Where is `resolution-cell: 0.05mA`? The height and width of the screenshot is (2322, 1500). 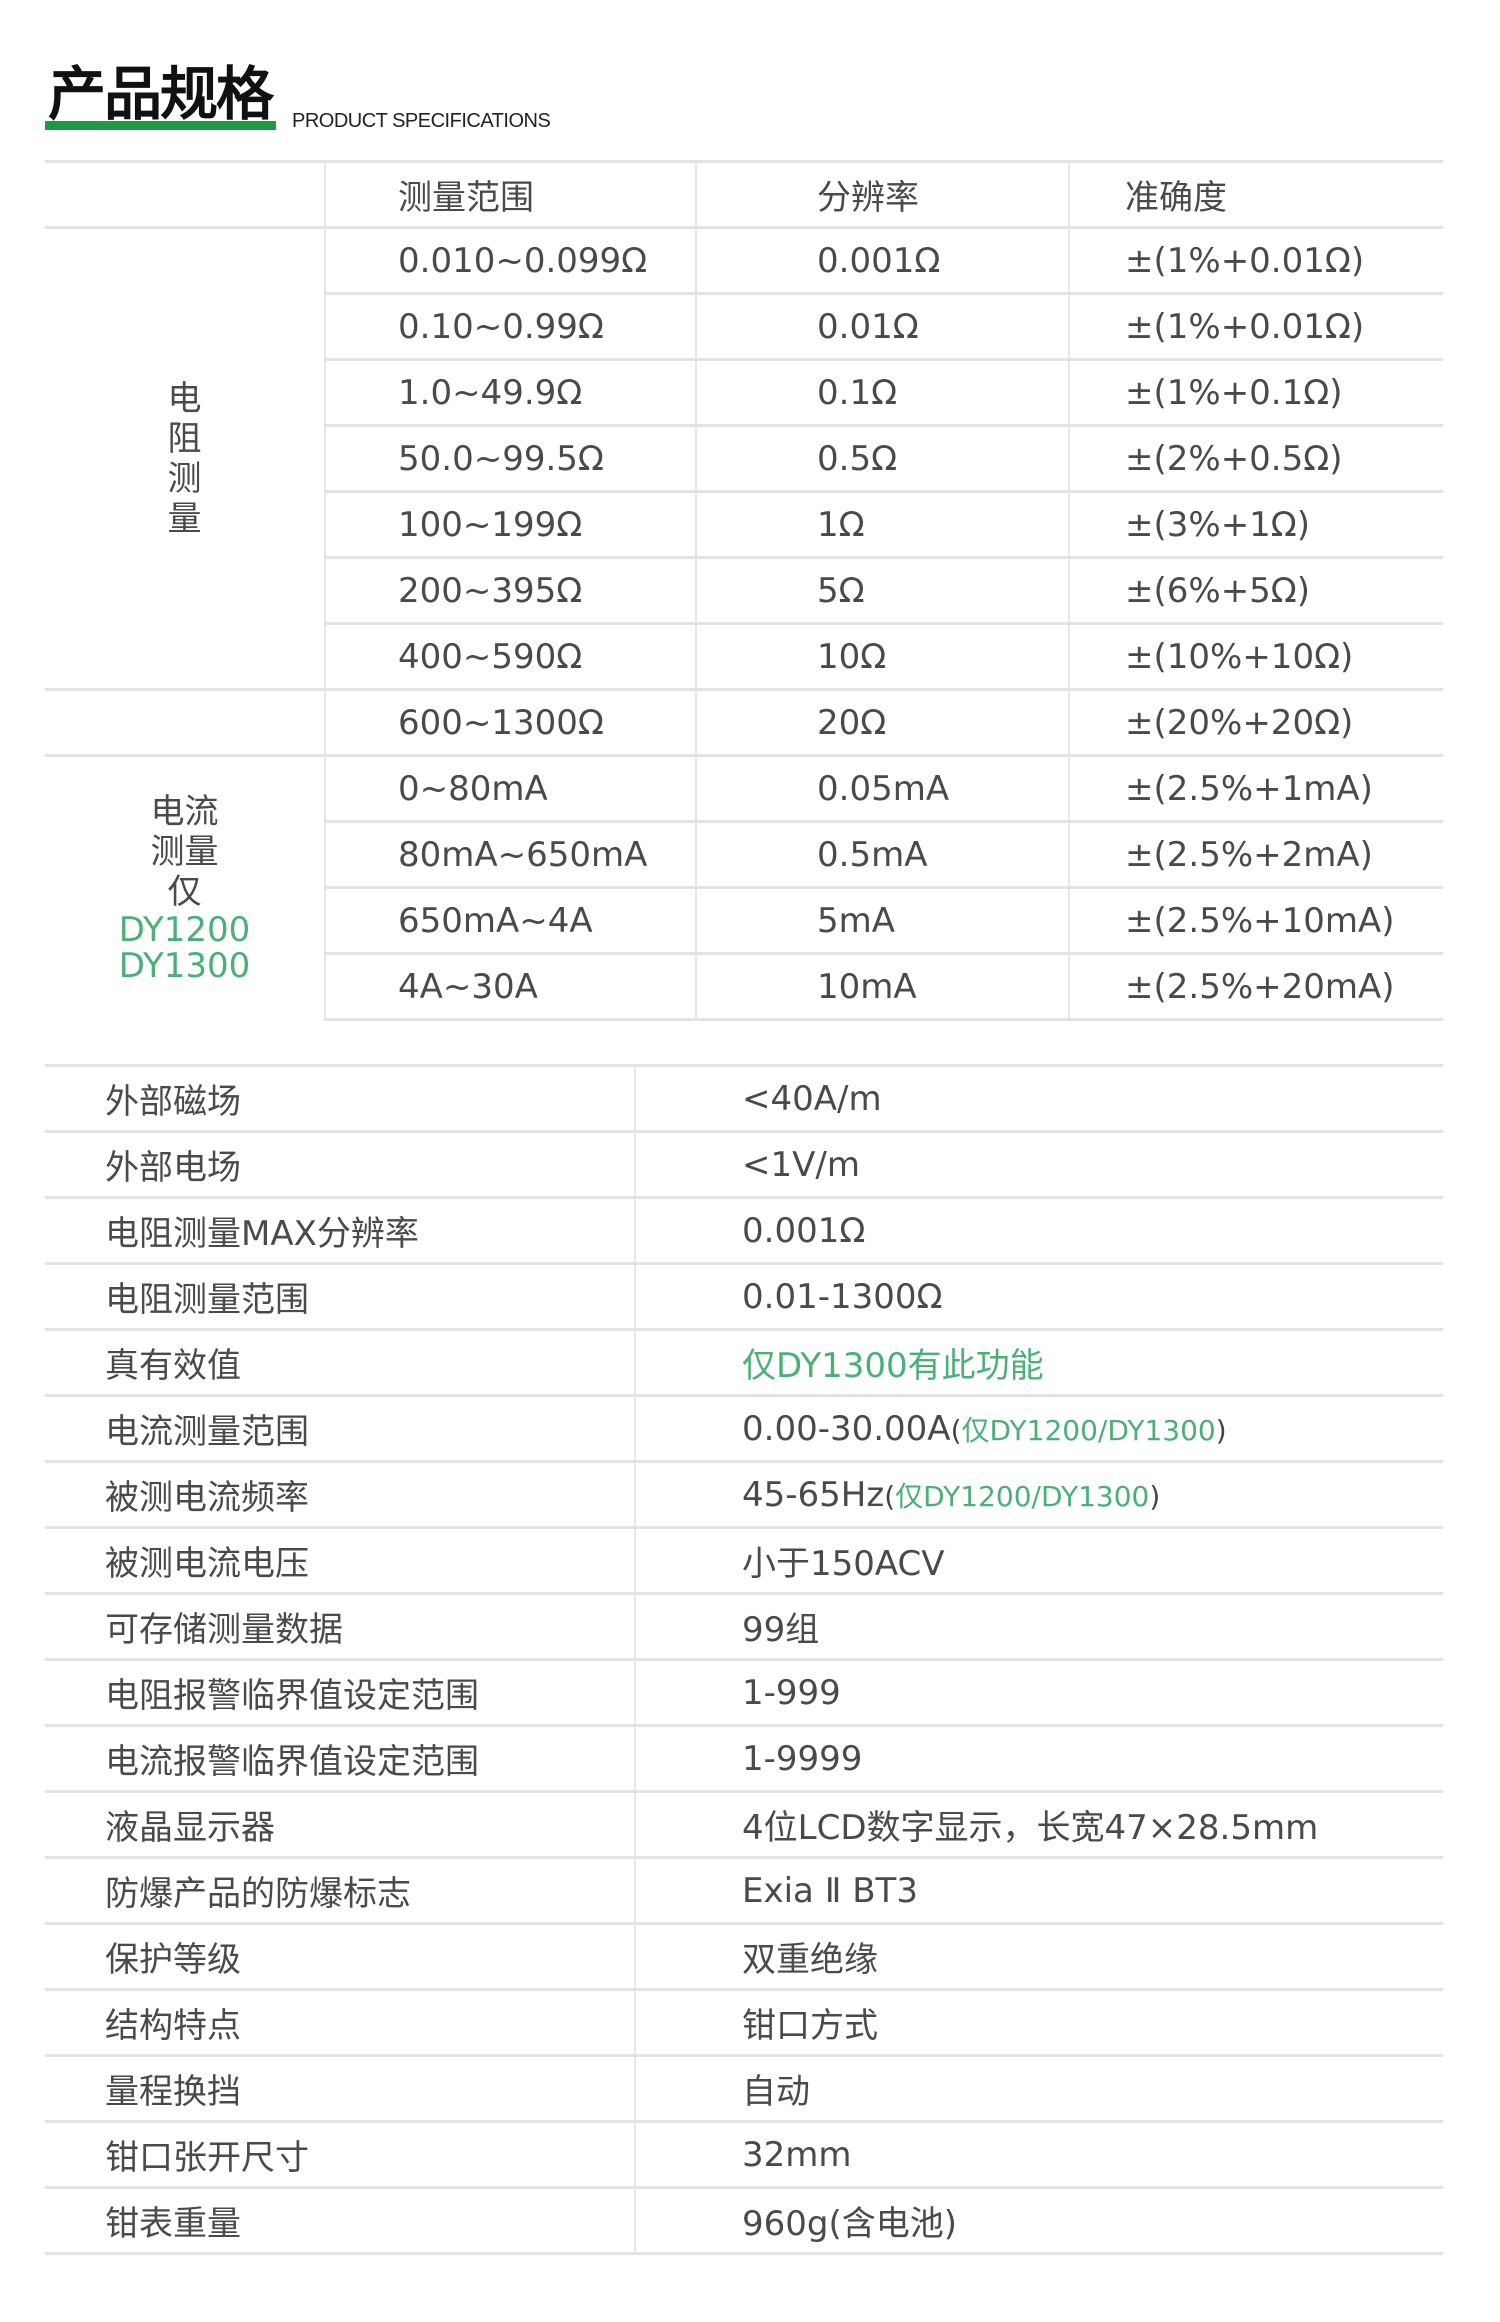 resolution-cell: 0.05mA is located at coordinates (882, 788).